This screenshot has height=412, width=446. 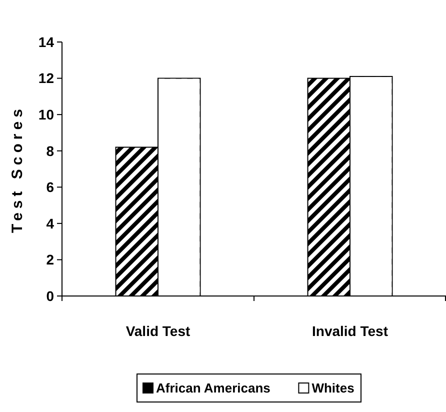 I want to click on x-tick-label: Invalid Test, so click(x=350, y=331).